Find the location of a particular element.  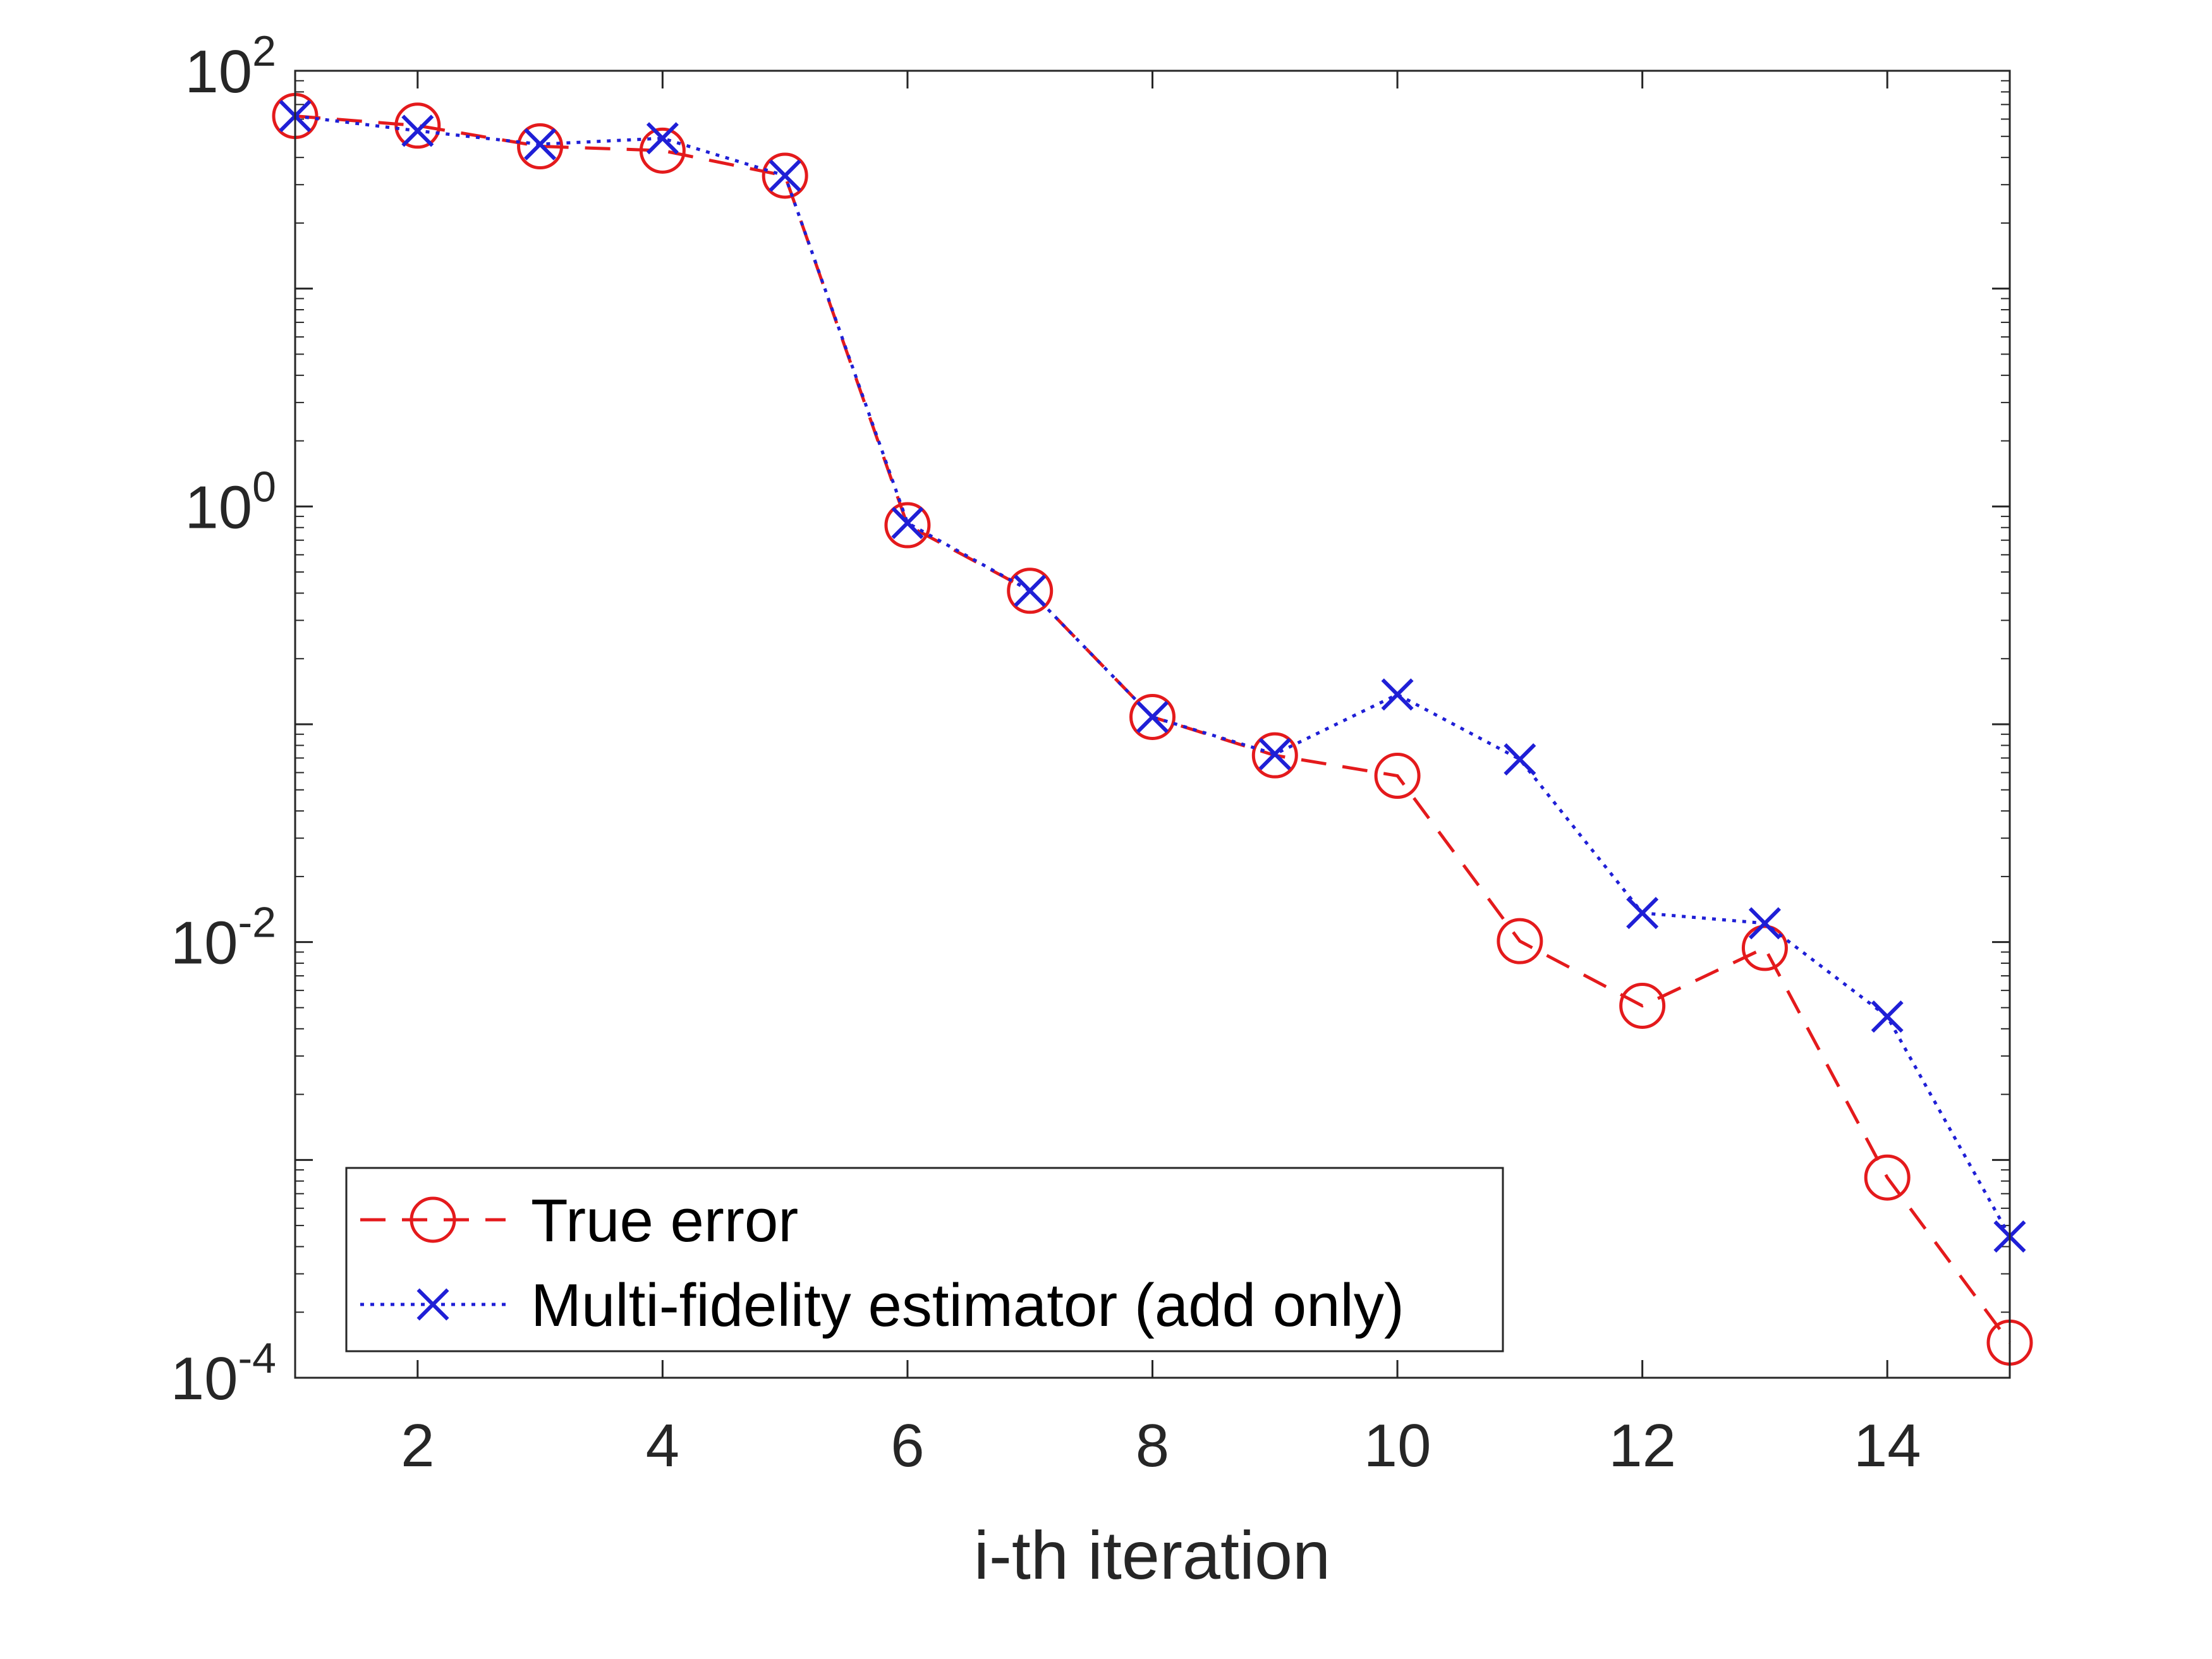

x-tick-label: 6 is located at coordinates (907, 1446).